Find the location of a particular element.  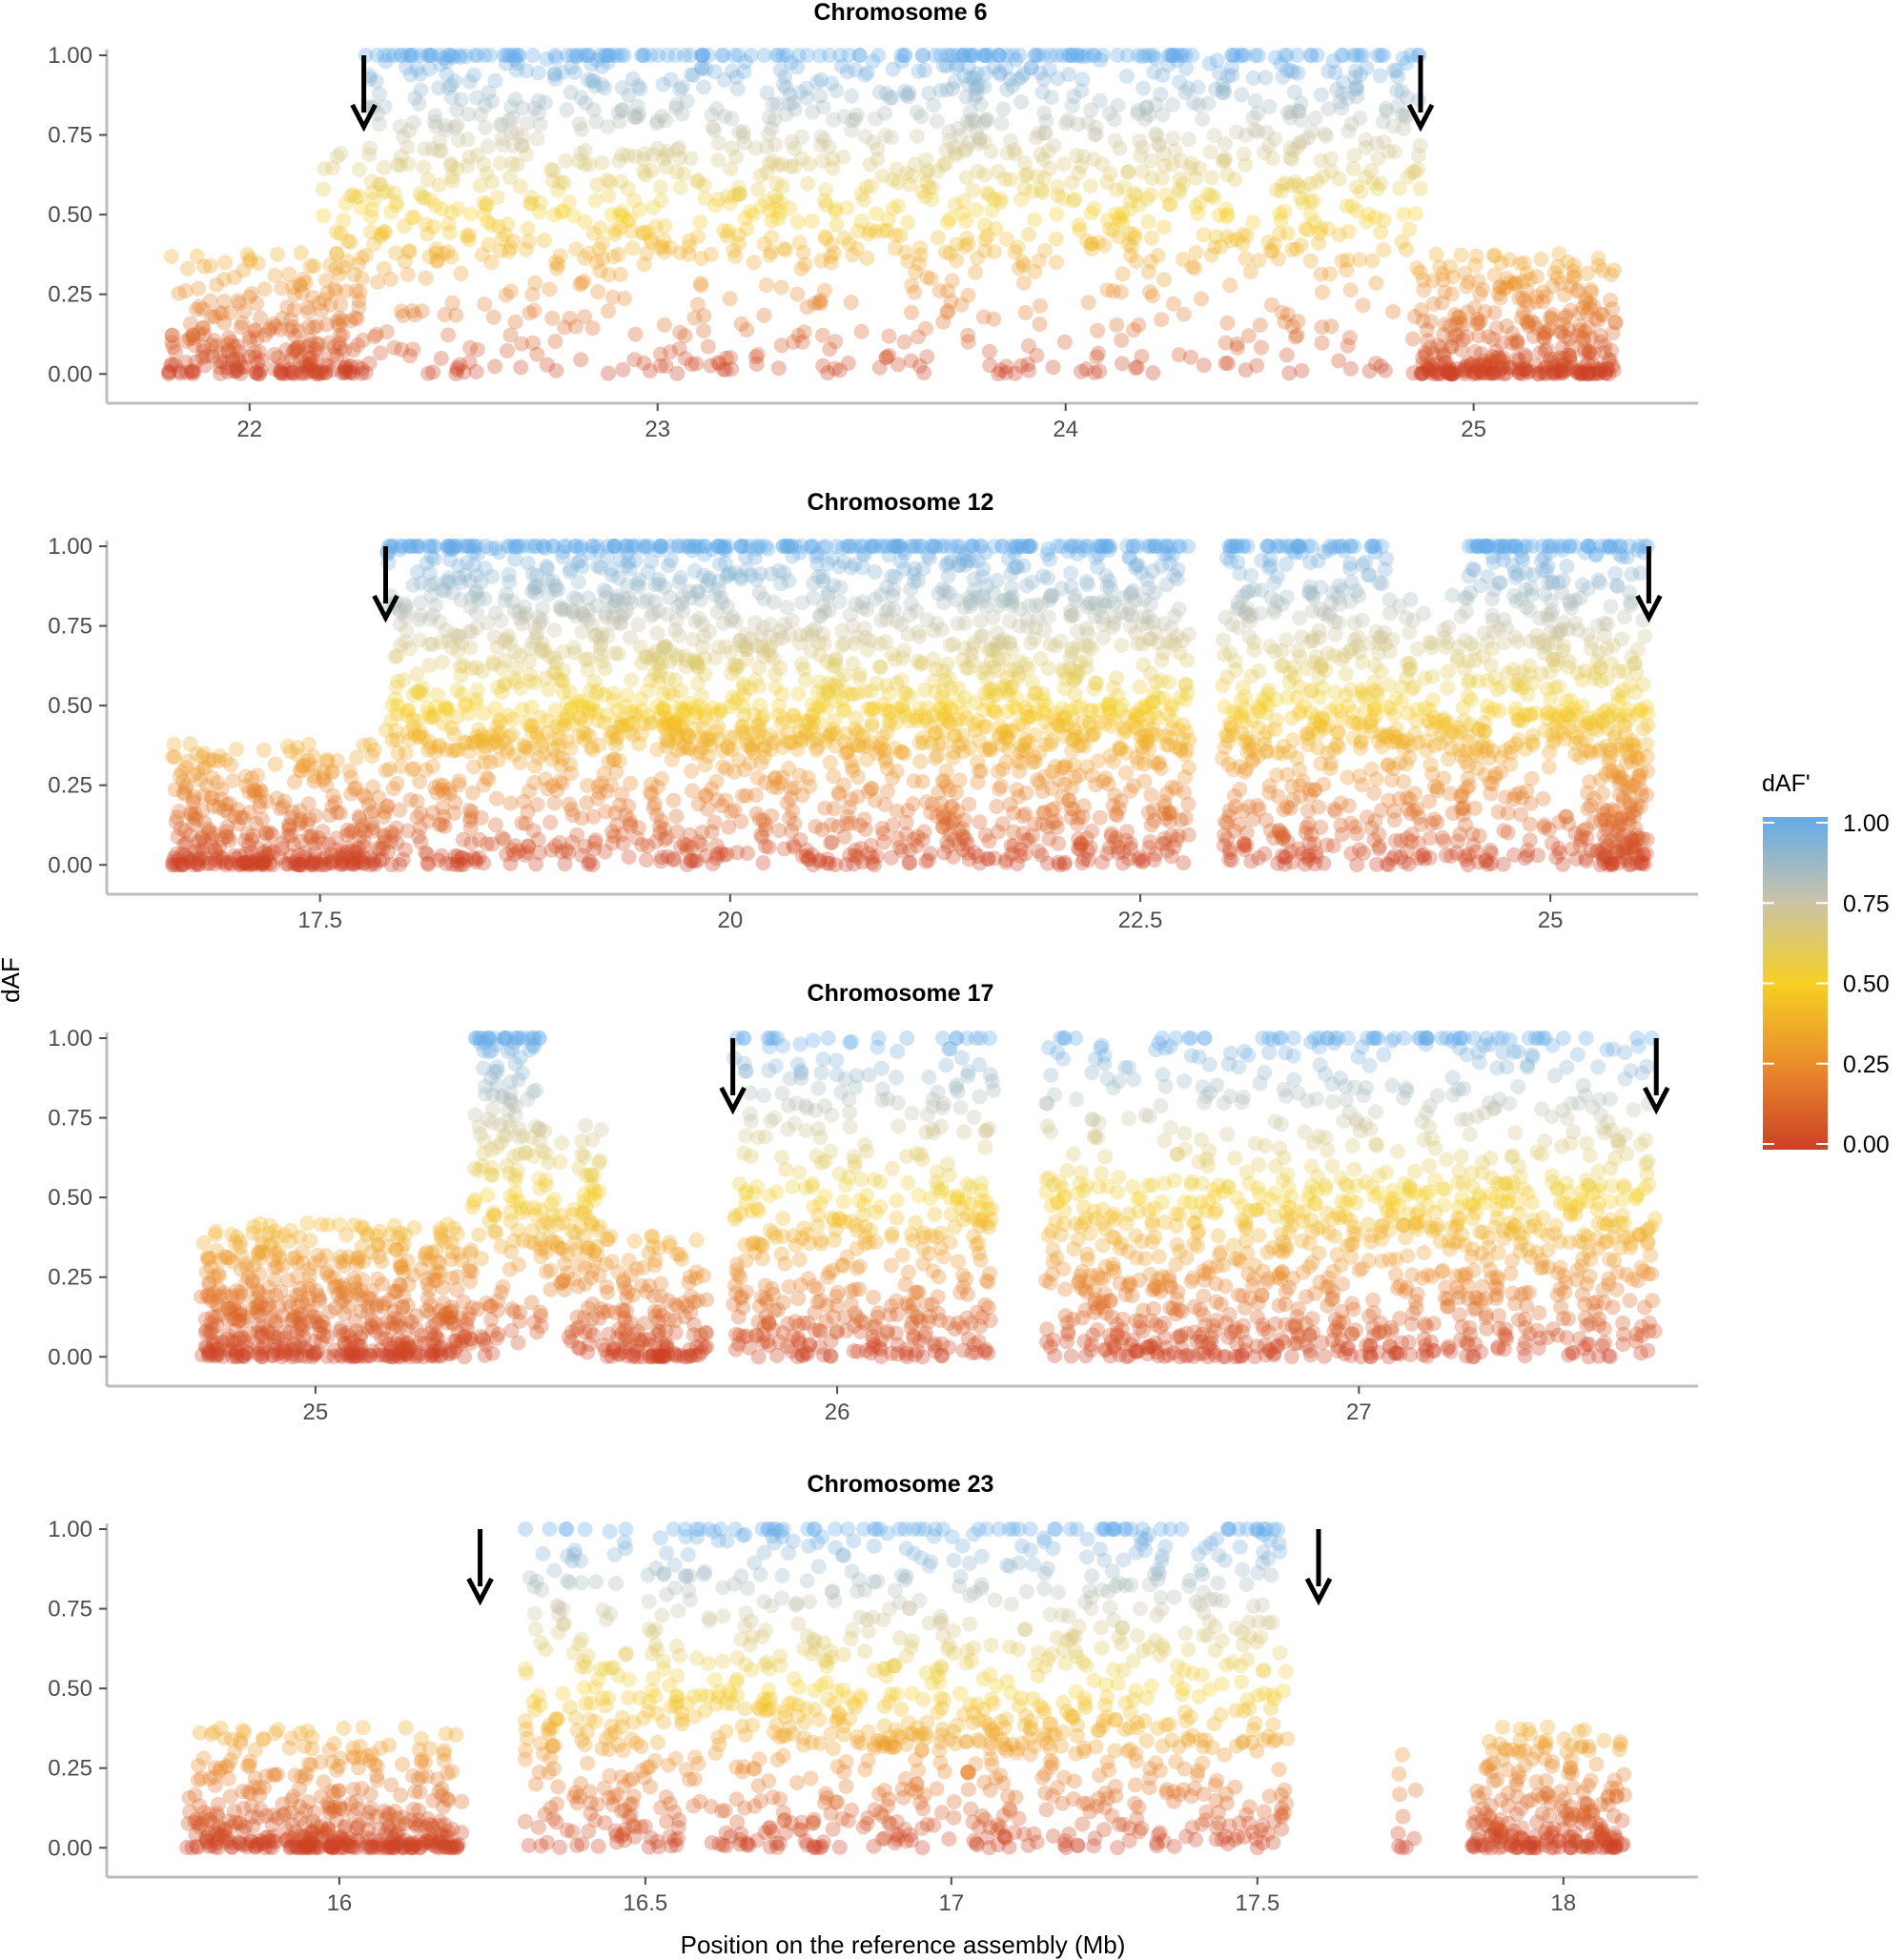

panel-title: Chromosome 6 is located at coordinates (901, 13).